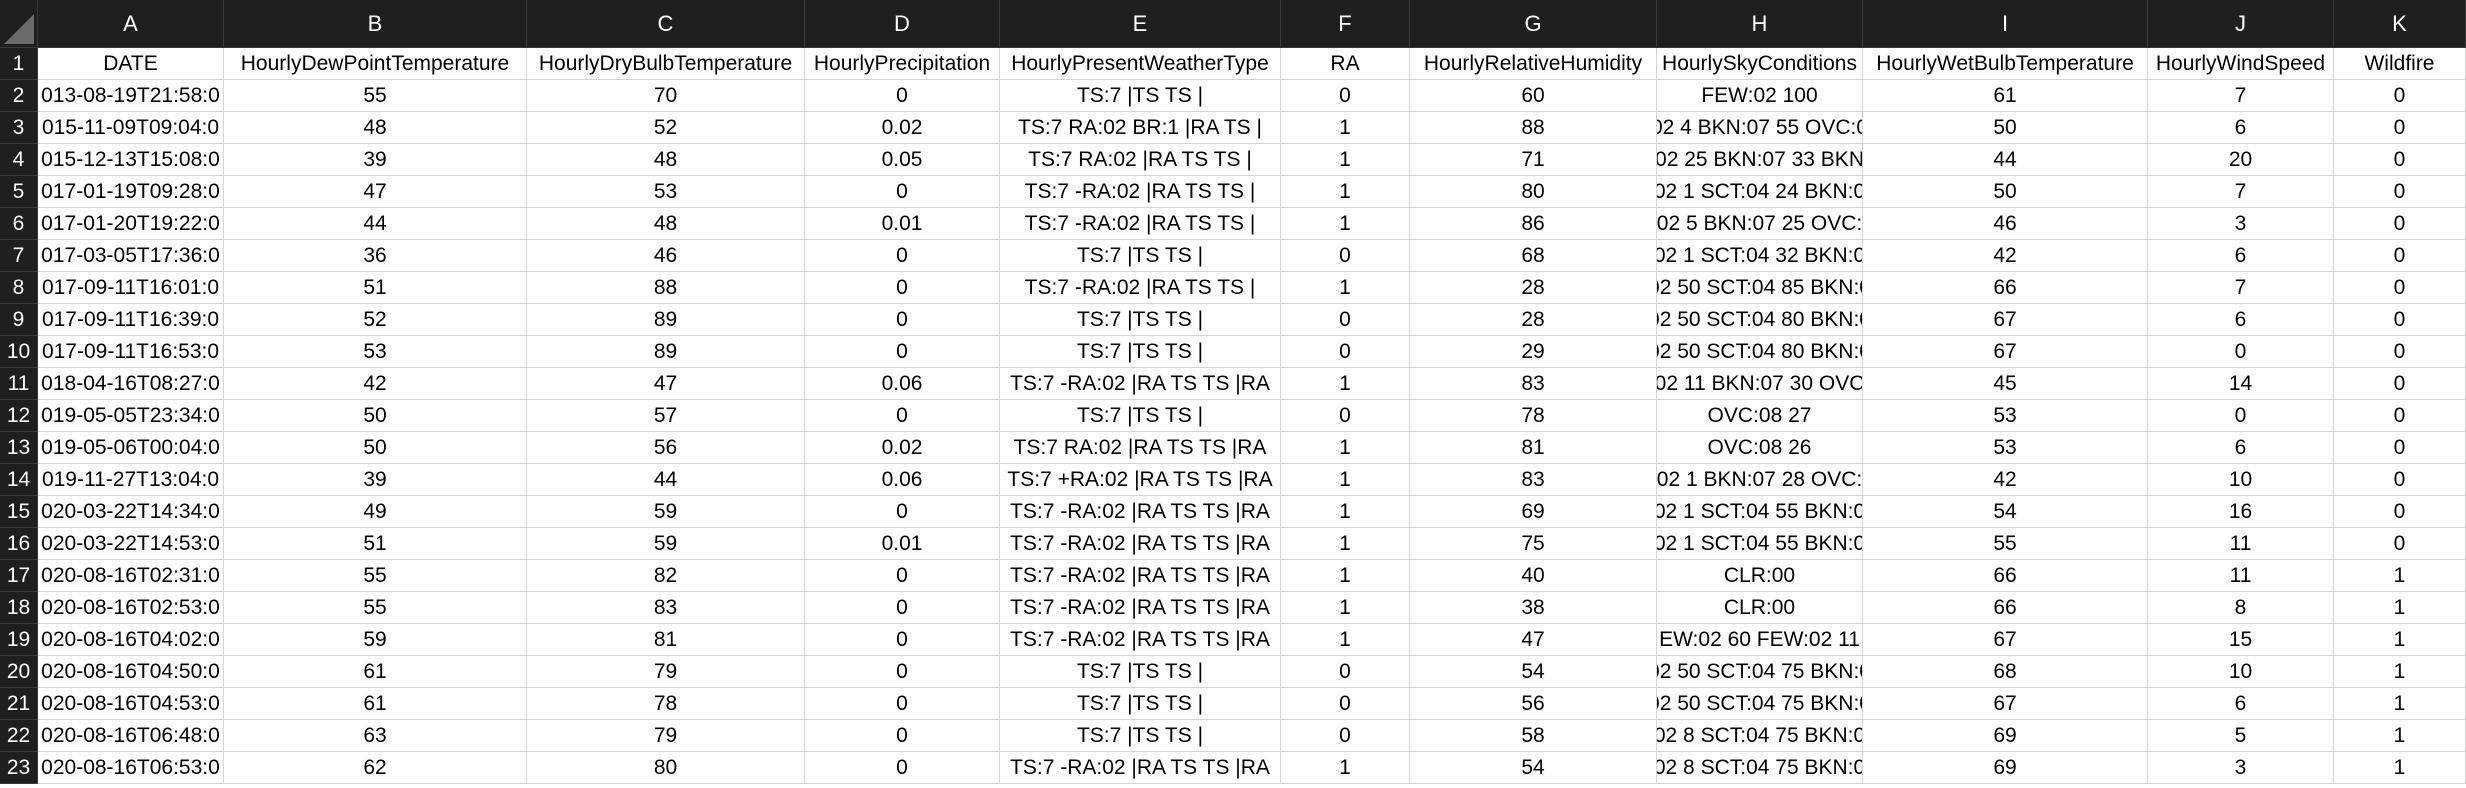 The height and width of the screenshot is (788, 2466). What do you see at coordinates (19, 24) in the screenshot?
I see `select-all-corner` at bounding box center [19, 24].